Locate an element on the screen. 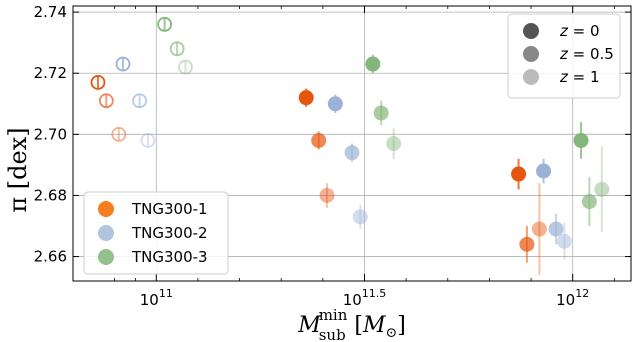  legend-label-z0.5: z = 0.5 is located at coordinates (586, 54).